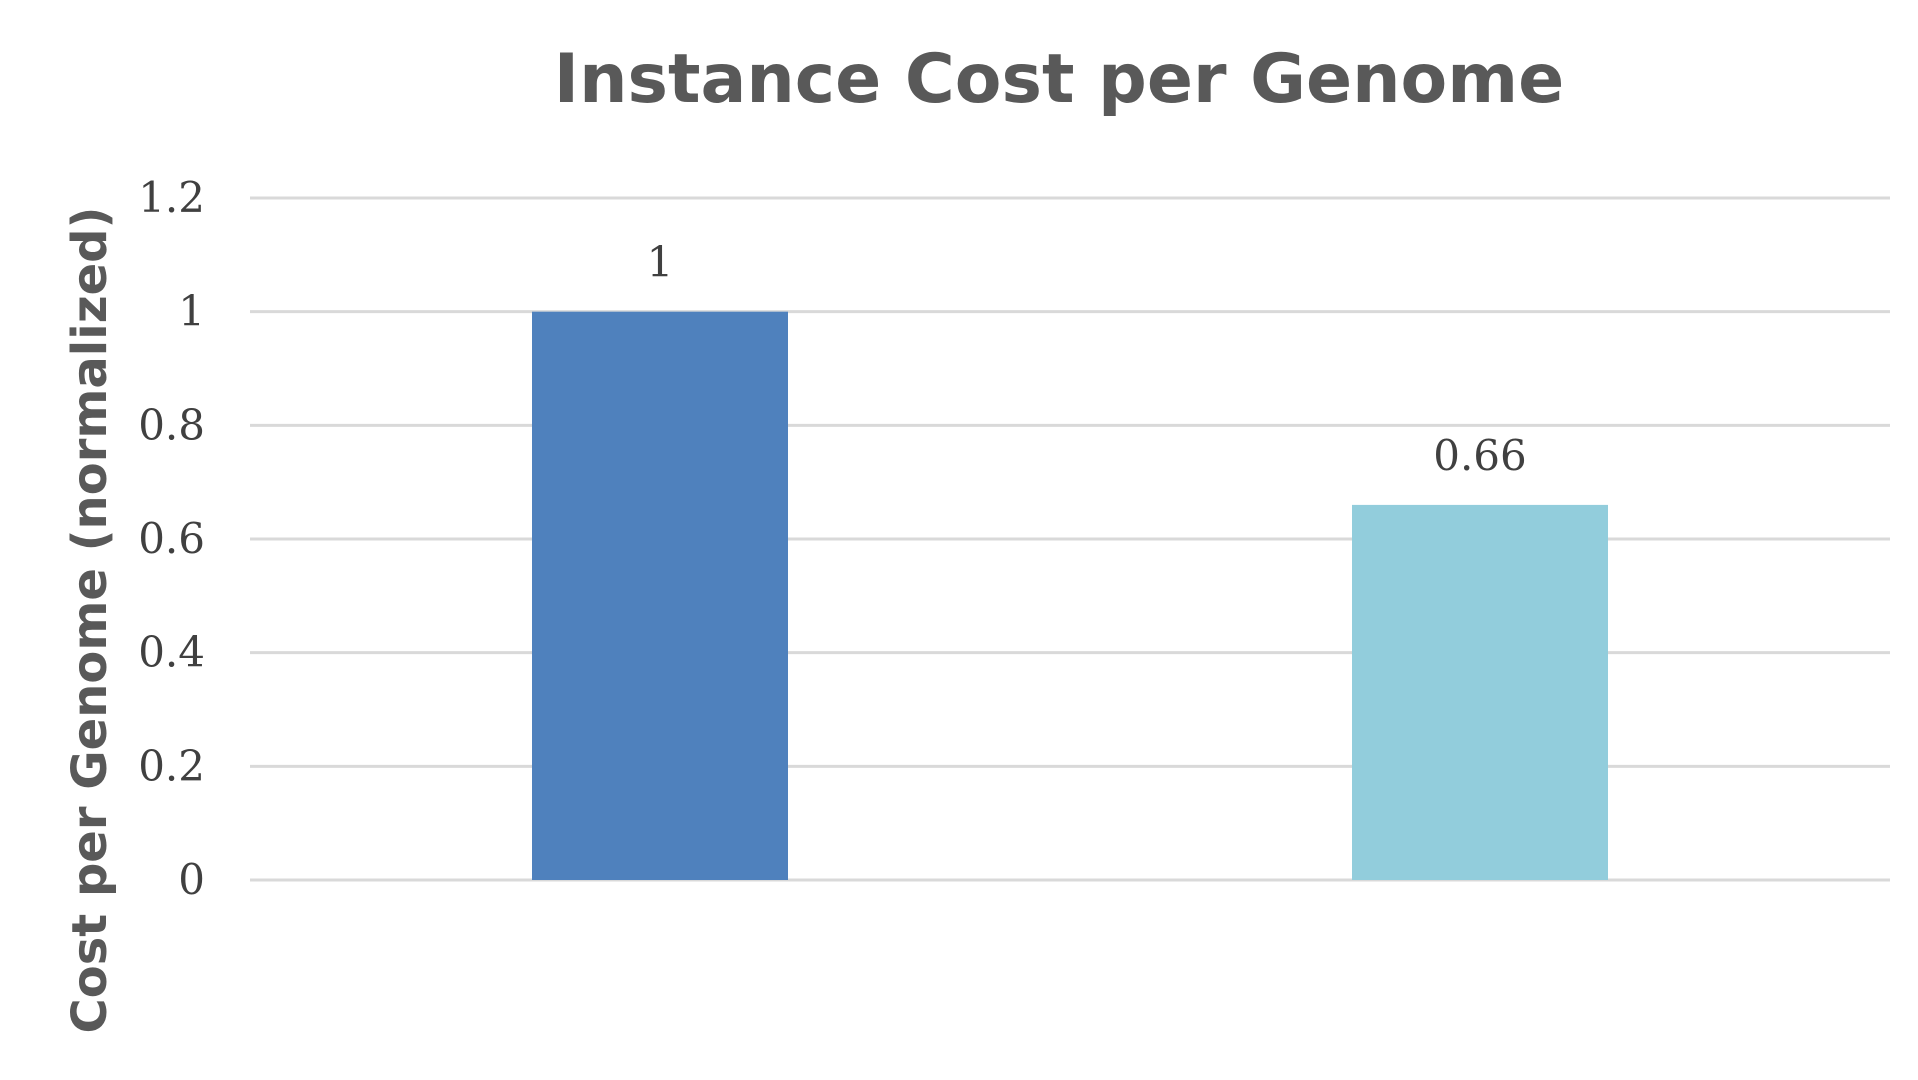 This screenshot has width=1918, height=1080. What do you see at coordinates (171, 424) in the screenshot?
I see `y-tick-label: 0.8` at bounding box center [171, 424].